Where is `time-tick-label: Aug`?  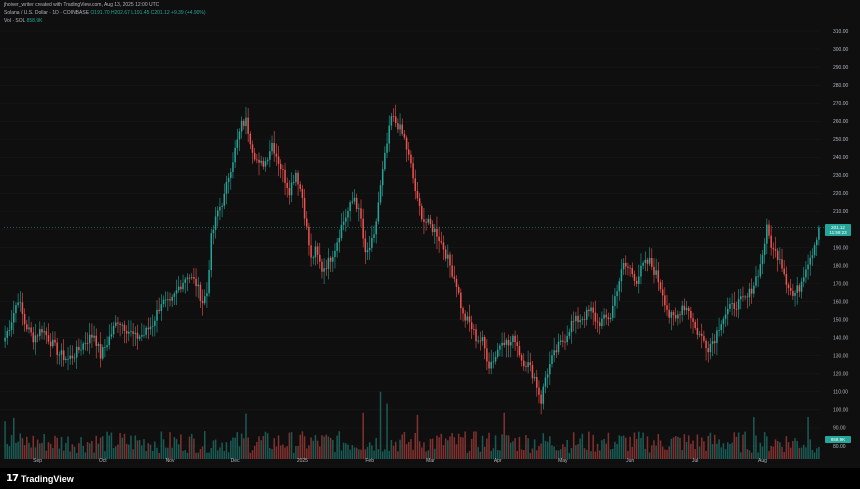
time-tick-label: Aug is located at coordinates (762, 461).